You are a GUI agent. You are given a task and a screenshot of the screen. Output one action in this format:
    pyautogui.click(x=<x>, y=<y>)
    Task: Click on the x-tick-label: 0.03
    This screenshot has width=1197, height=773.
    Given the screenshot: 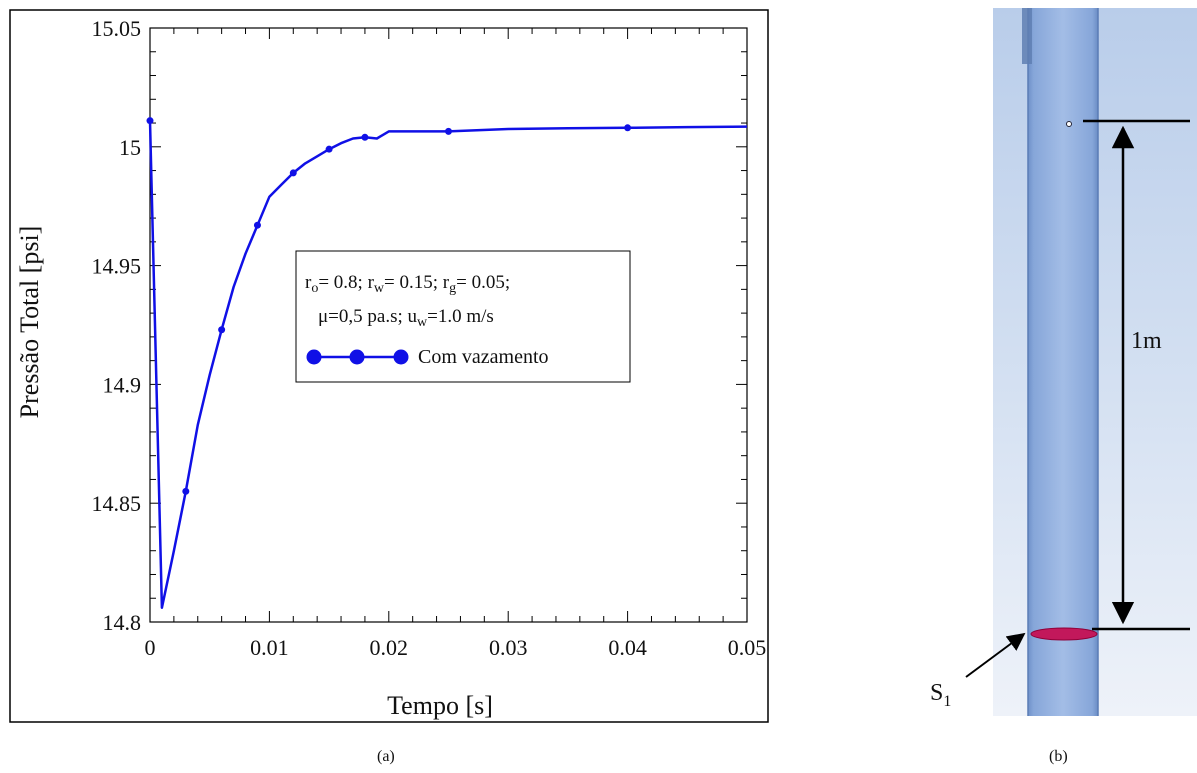 What is the action you would take?
    pyautogui.click(x=508, y=647)
    